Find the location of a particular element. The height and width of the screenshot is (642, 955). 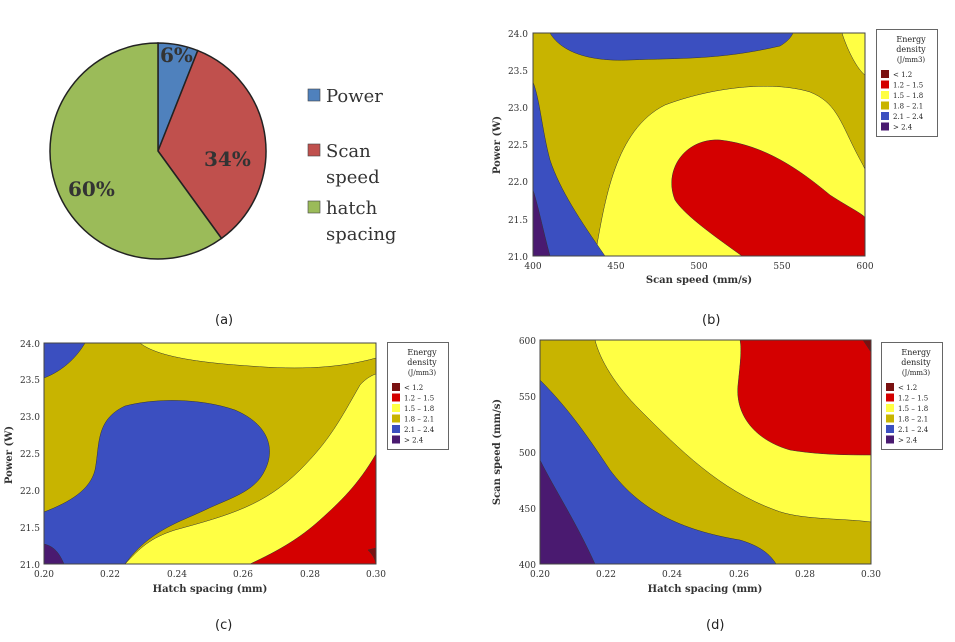

pie-legend-swatch-hatch-spacing is located at coordinates (314, 207).